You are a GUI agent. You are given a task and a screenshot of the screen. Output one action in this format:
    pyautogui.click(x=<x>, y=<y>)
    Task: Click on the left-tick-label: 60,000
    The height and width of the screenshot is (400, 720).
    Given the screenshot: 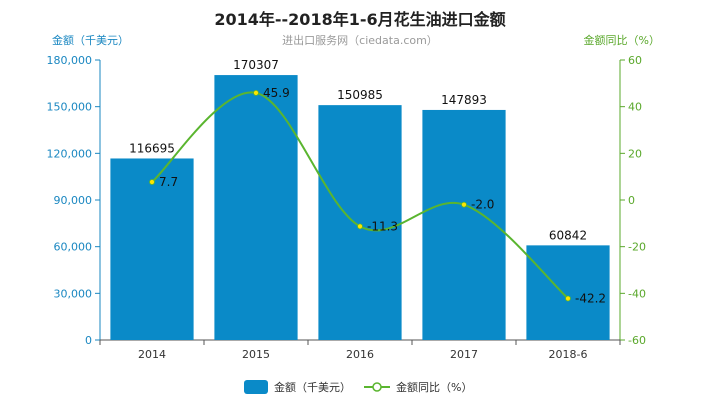 What is the action you would take?
    pyautogui.click(x=73, y=247)
    